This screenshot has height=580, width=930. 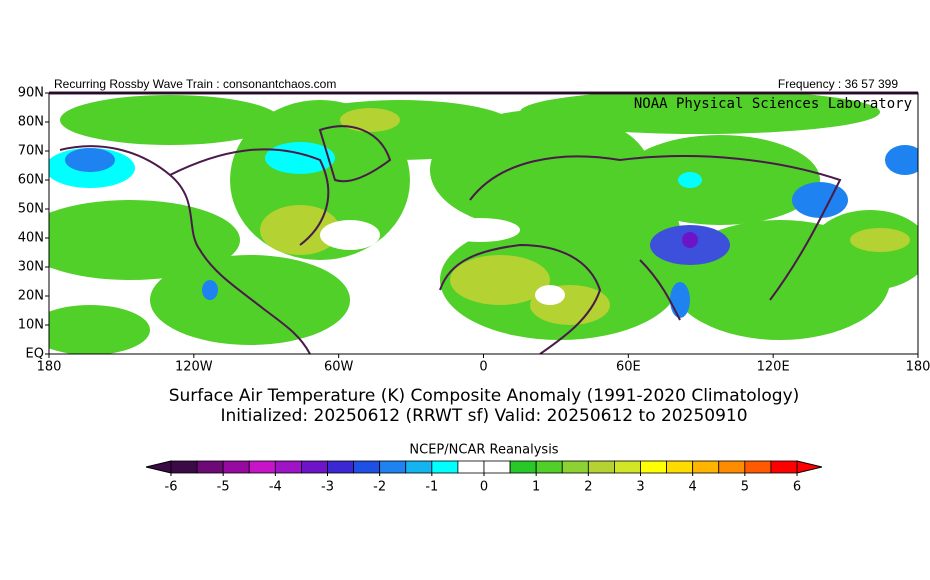 I want to click on lon-label: 120E, so click(x=773, y=367).